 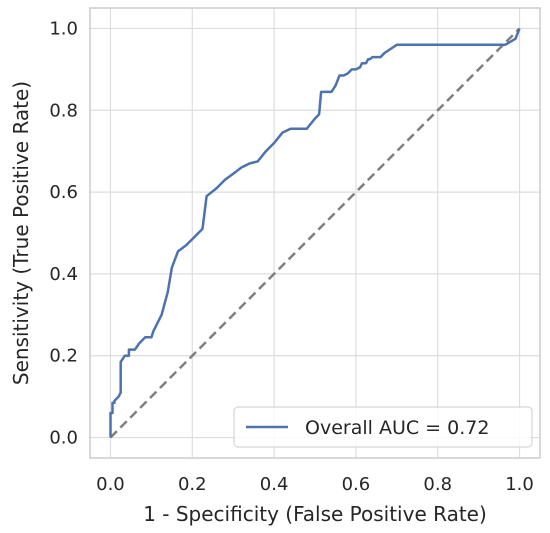 I want to click on legend-box, so click(x=383, y=427).